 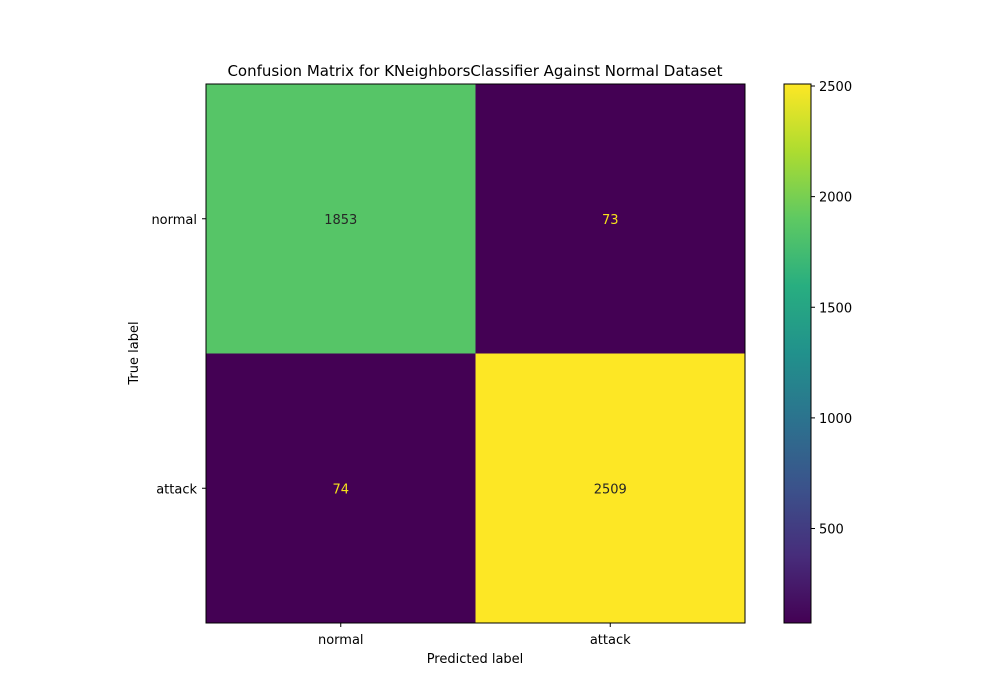 I want to click on cell-value-label: 1853, so click(x=340, y=220).